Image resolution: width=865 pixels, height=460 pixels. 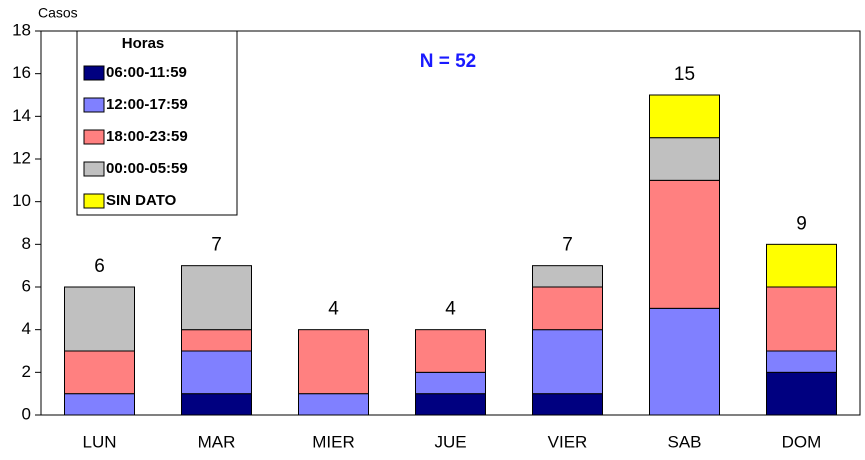 What do you see at coordinates (26, 328) in the screenshot?
I see `y-tick-label: 4` at bounding box center [26, 328].